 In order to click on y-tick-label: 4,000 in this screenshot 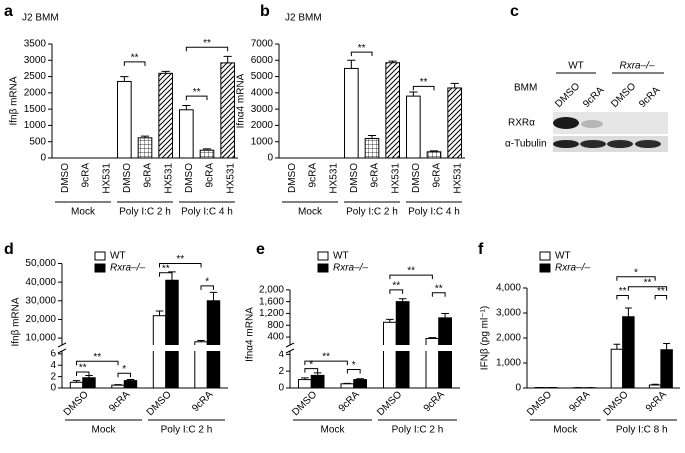, I will do `click(508, 288)`.